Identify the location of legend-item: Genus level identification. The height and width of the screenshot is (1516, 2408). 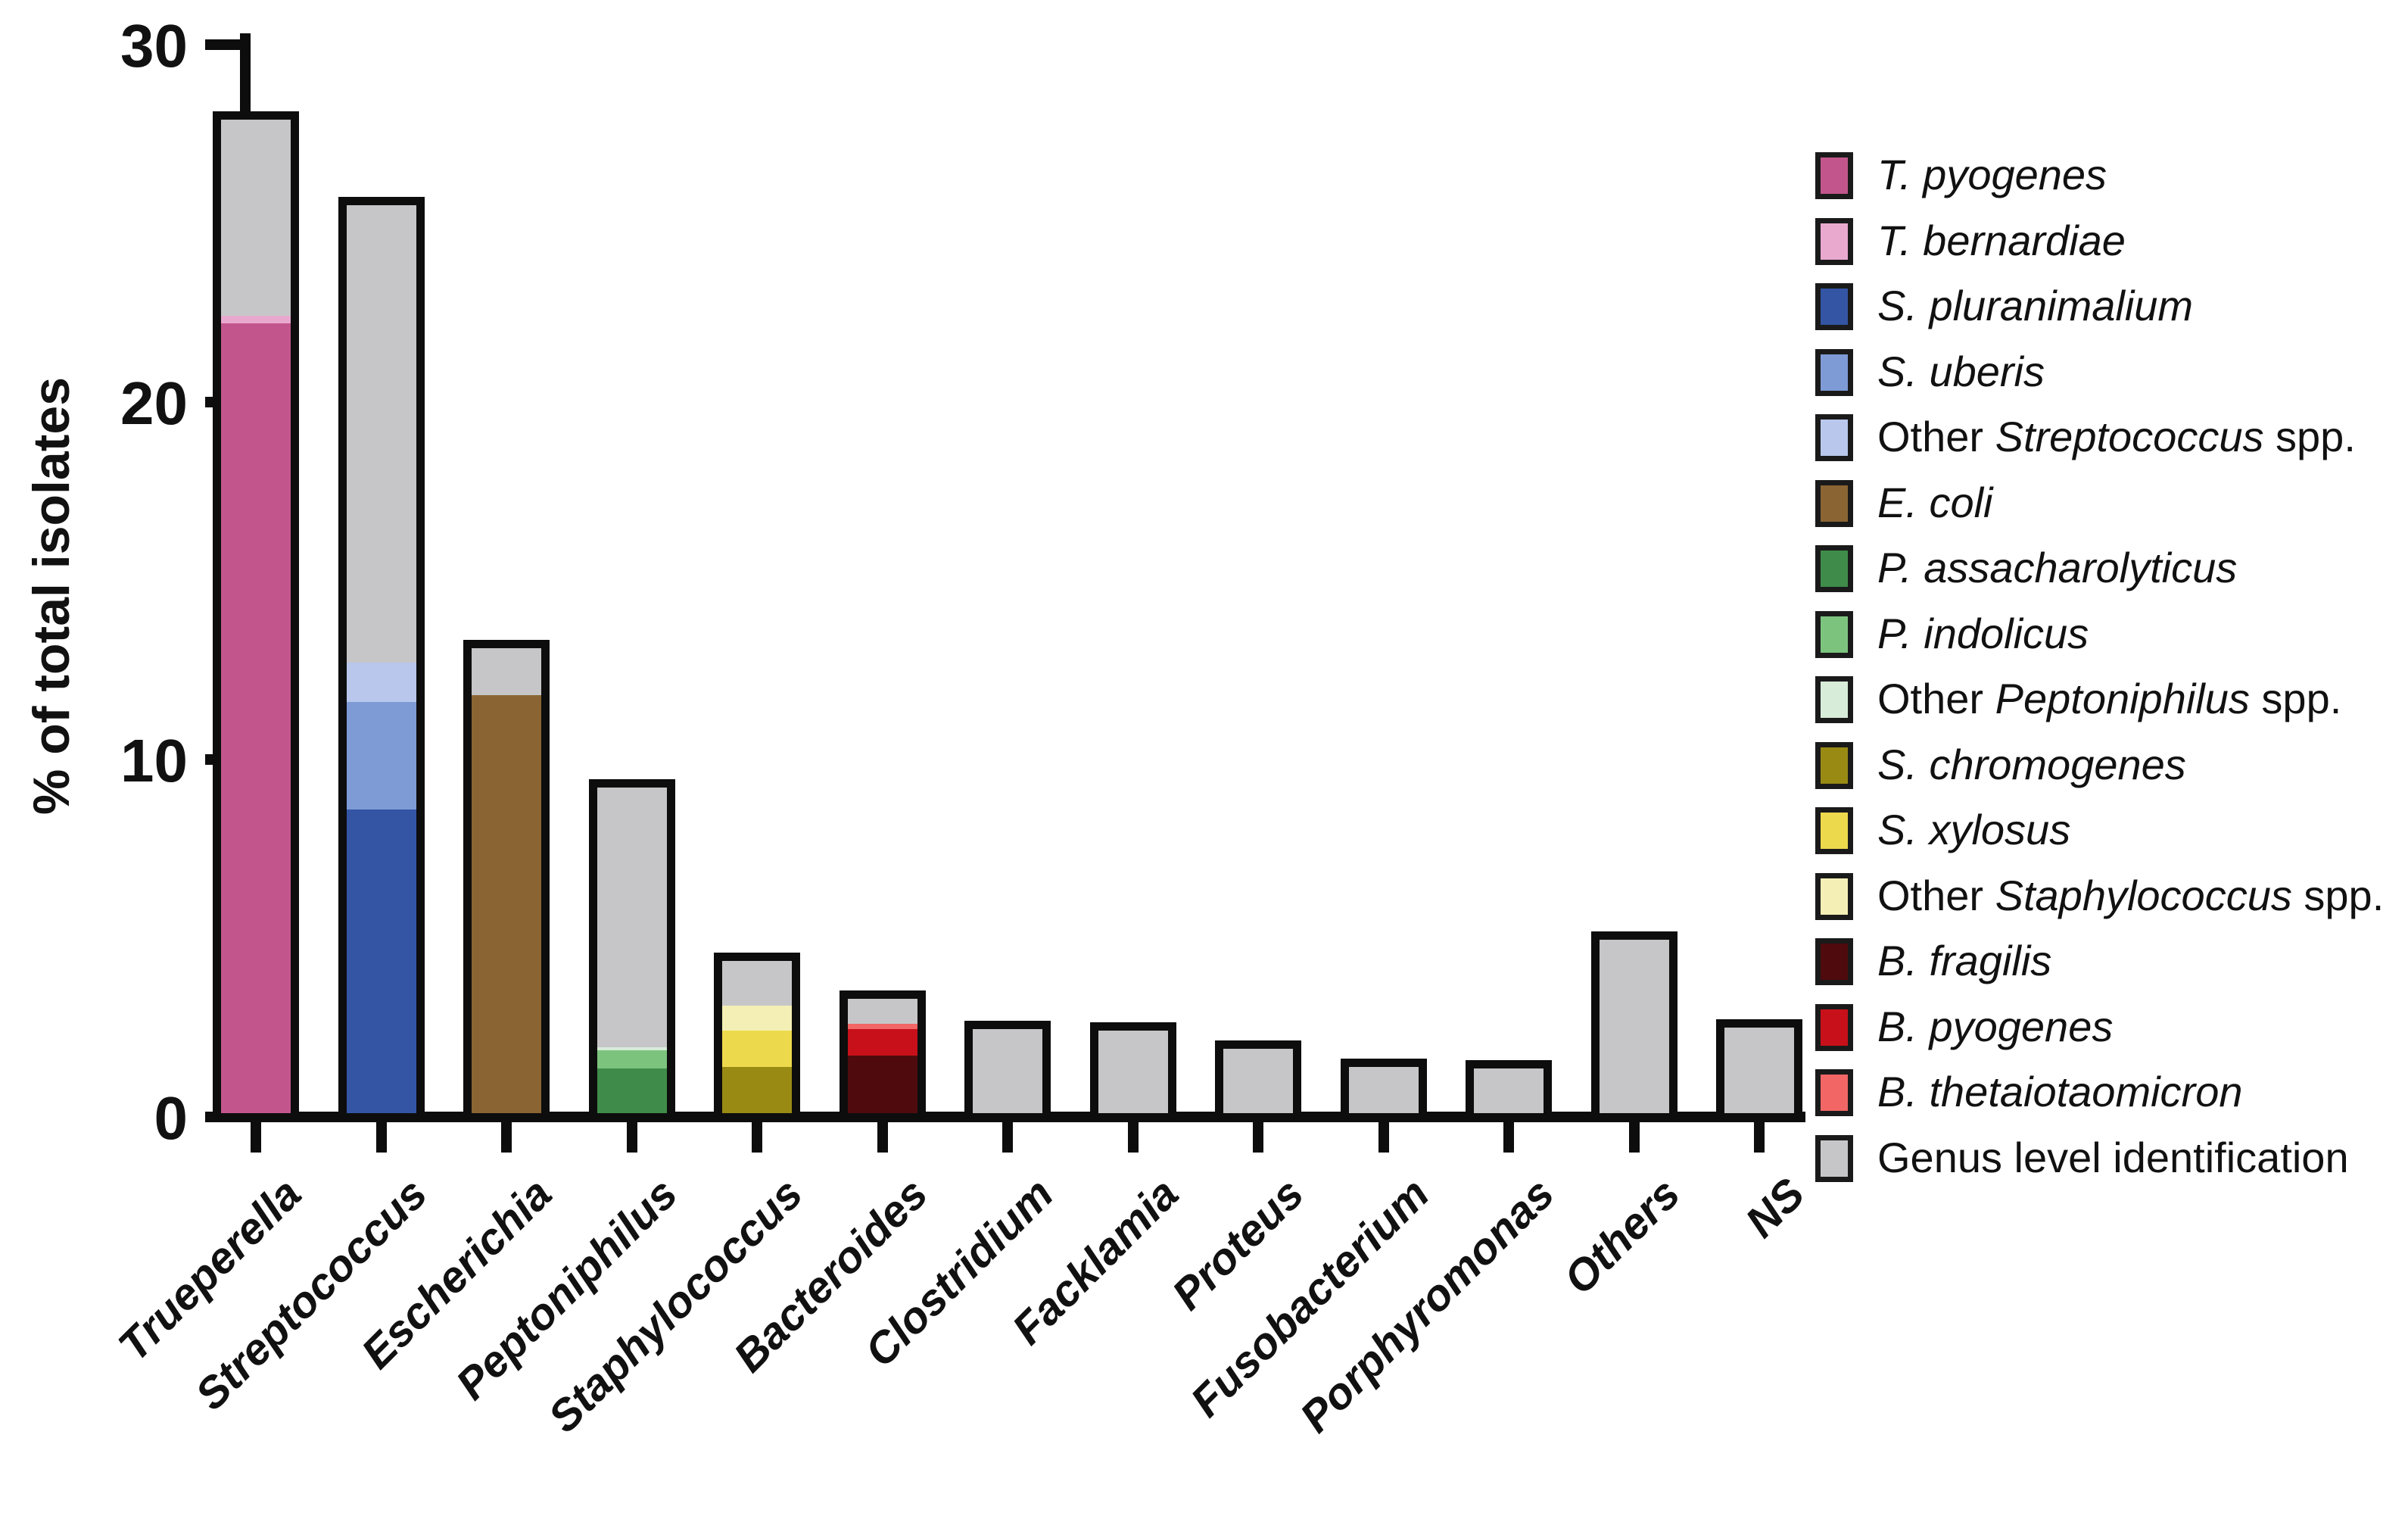
(2103, 1160).